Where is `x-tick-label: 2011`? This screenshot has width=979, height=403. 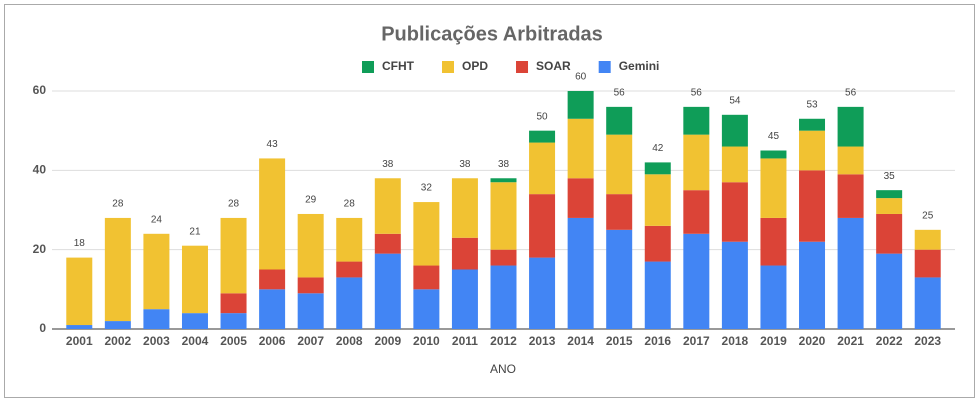 x-tick-label: 2011 is located at coordinates (465, 341).